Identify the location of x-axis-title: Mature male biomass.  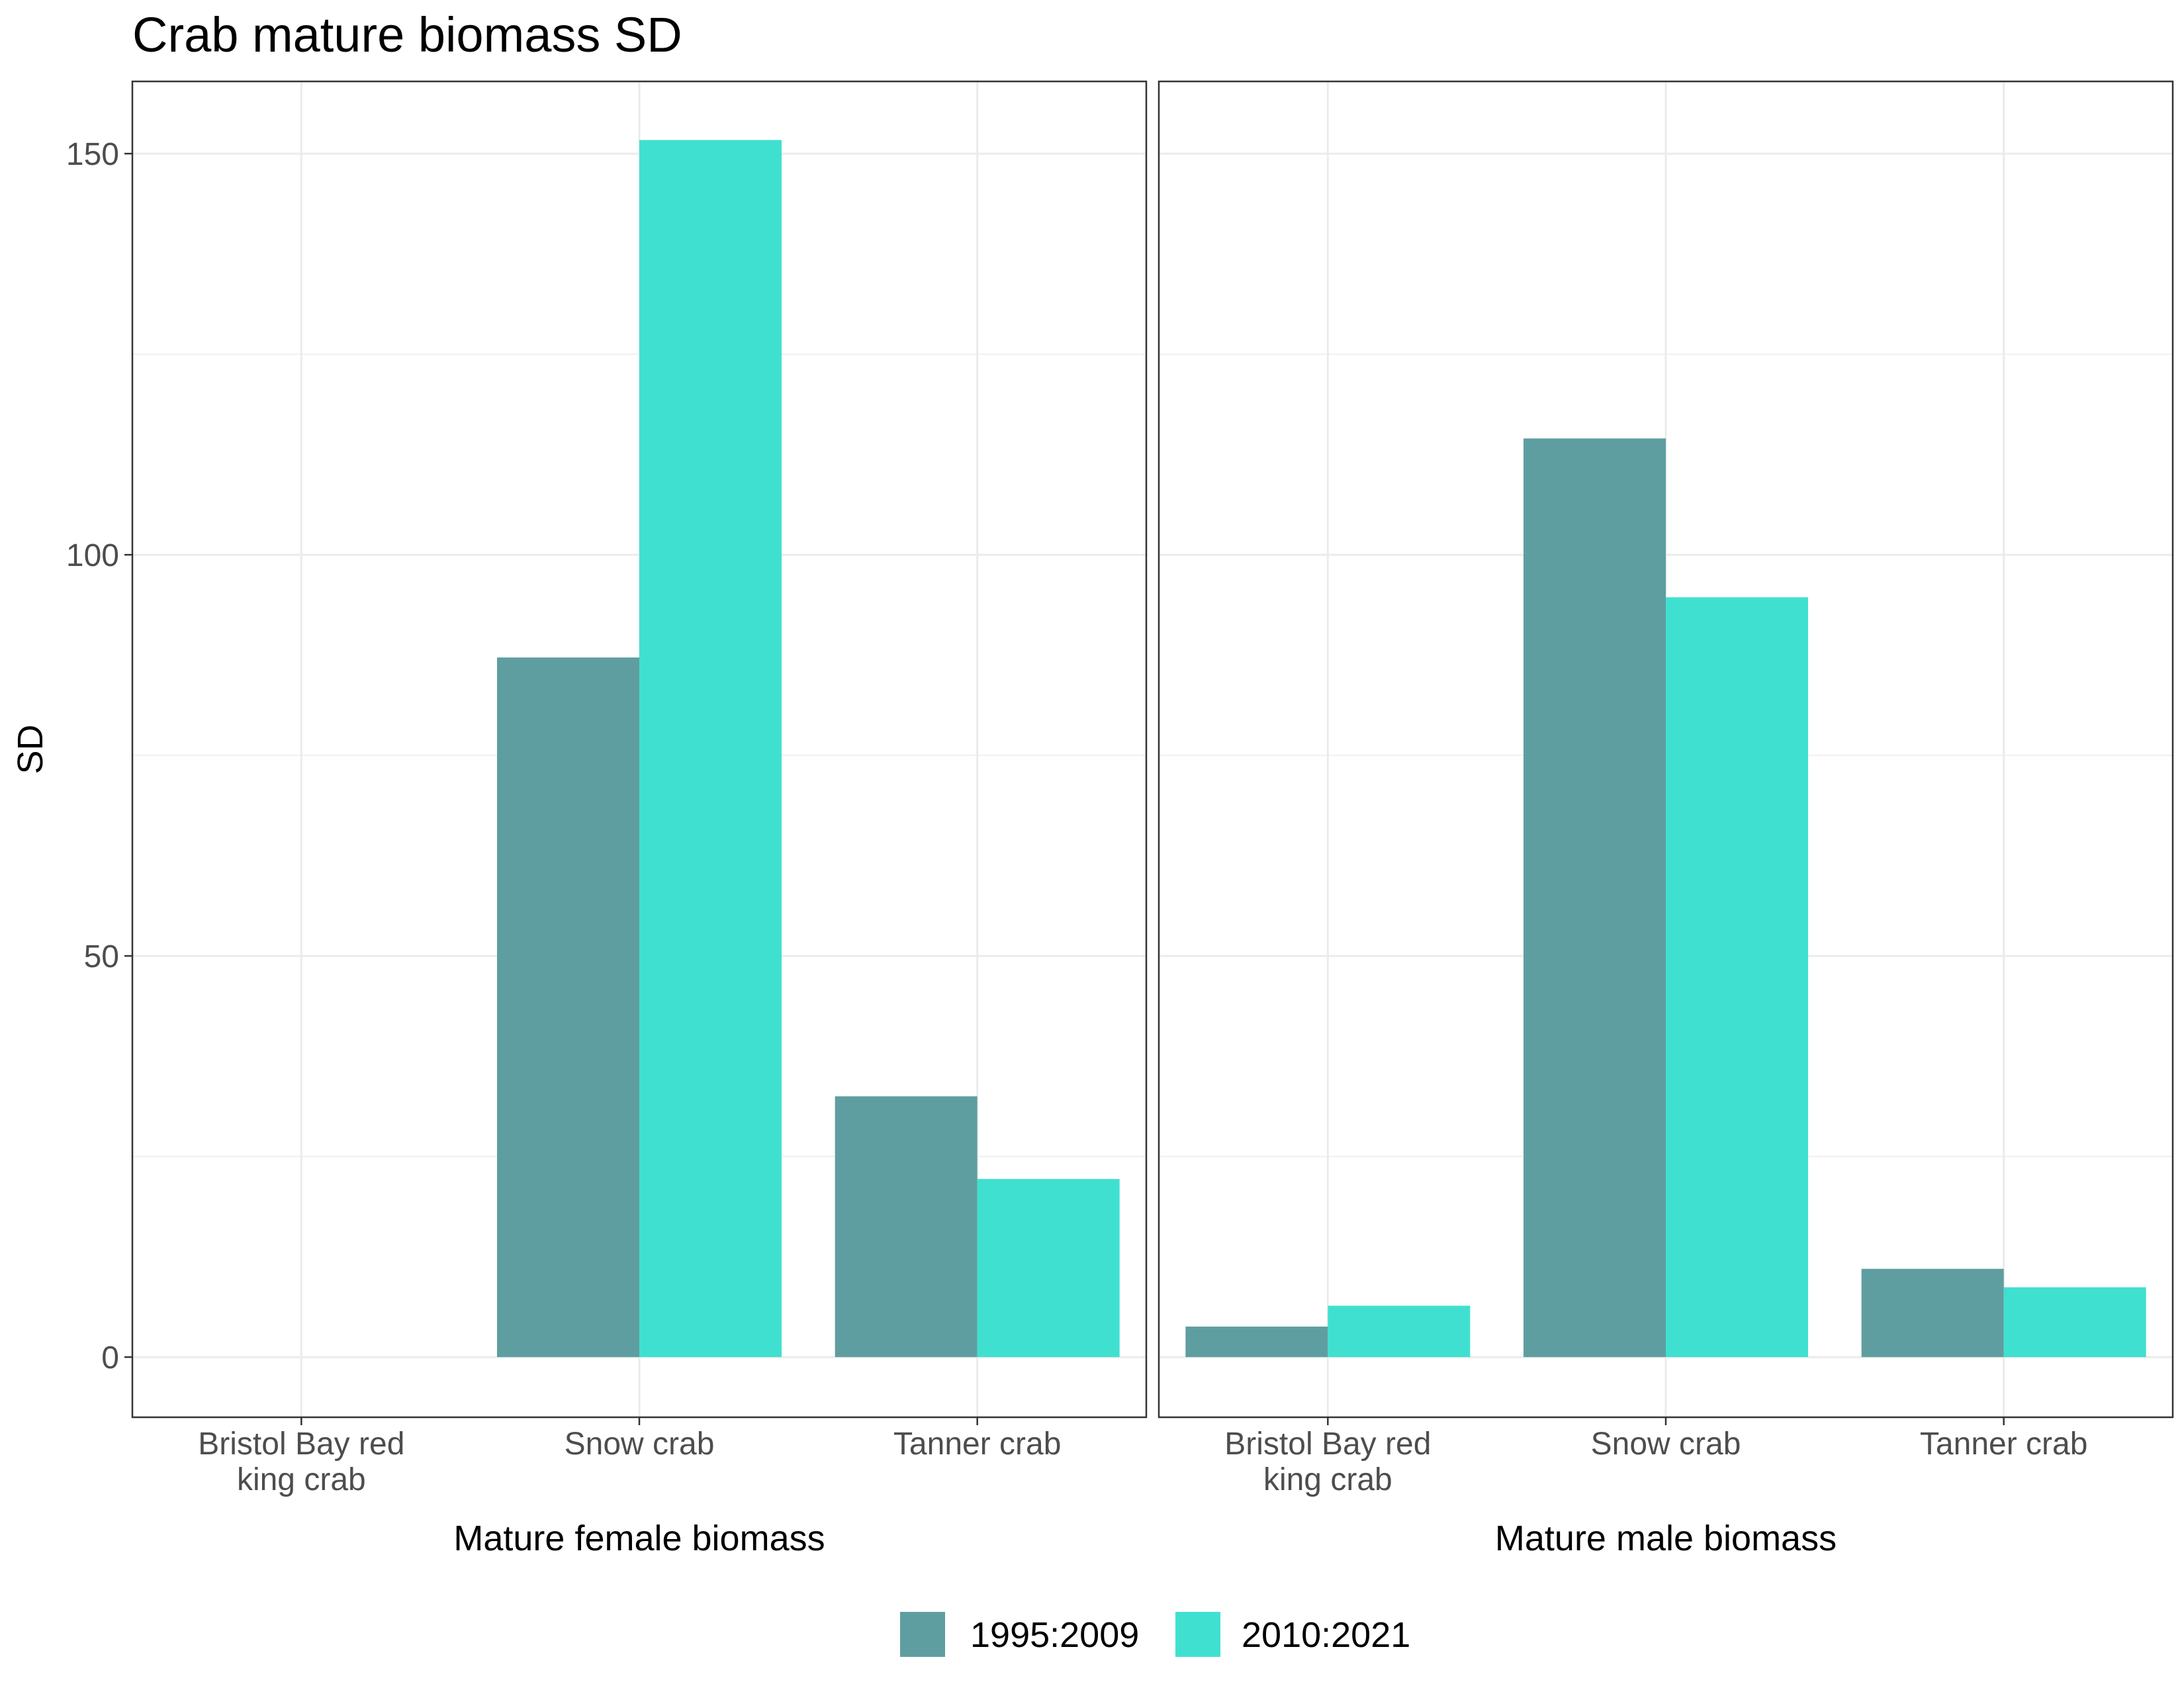
(1666, 1538).